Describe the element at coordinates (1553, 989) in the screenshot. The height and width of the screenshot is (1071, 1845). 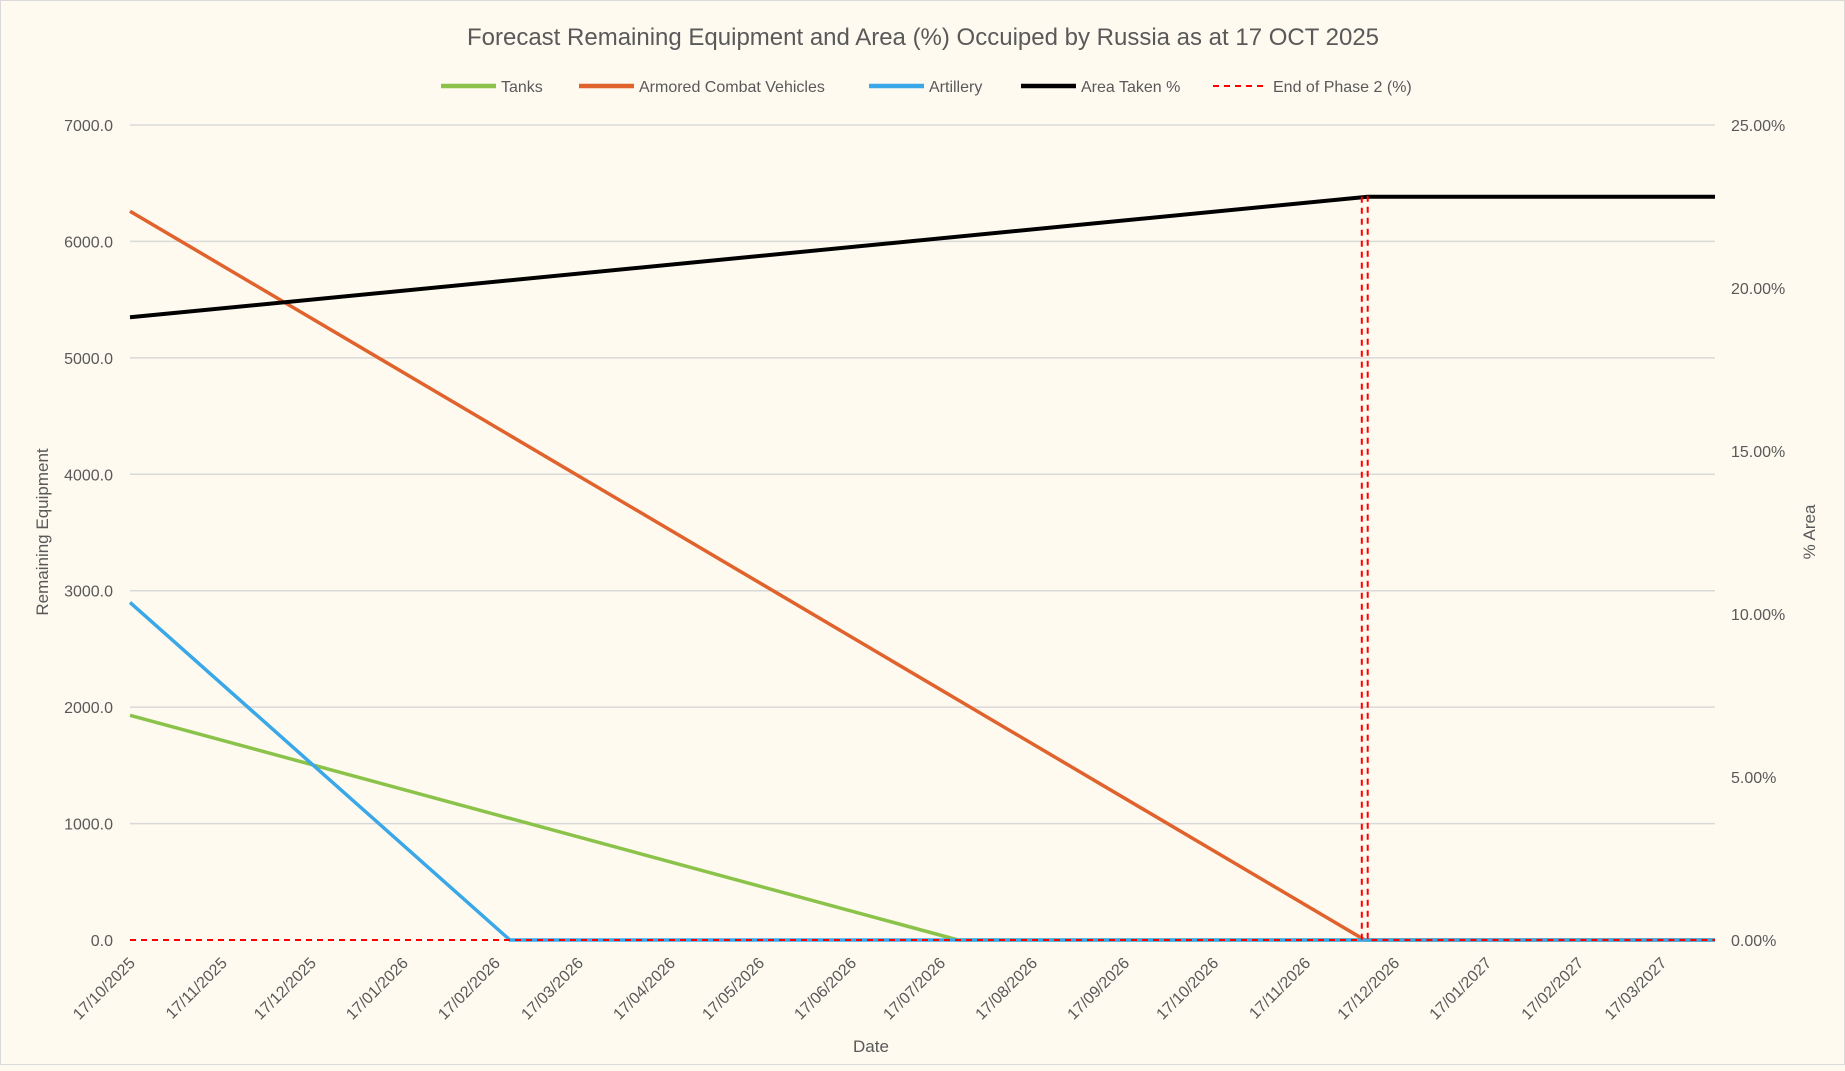
I see `x-tick-label: 17/02/2027` at that location.